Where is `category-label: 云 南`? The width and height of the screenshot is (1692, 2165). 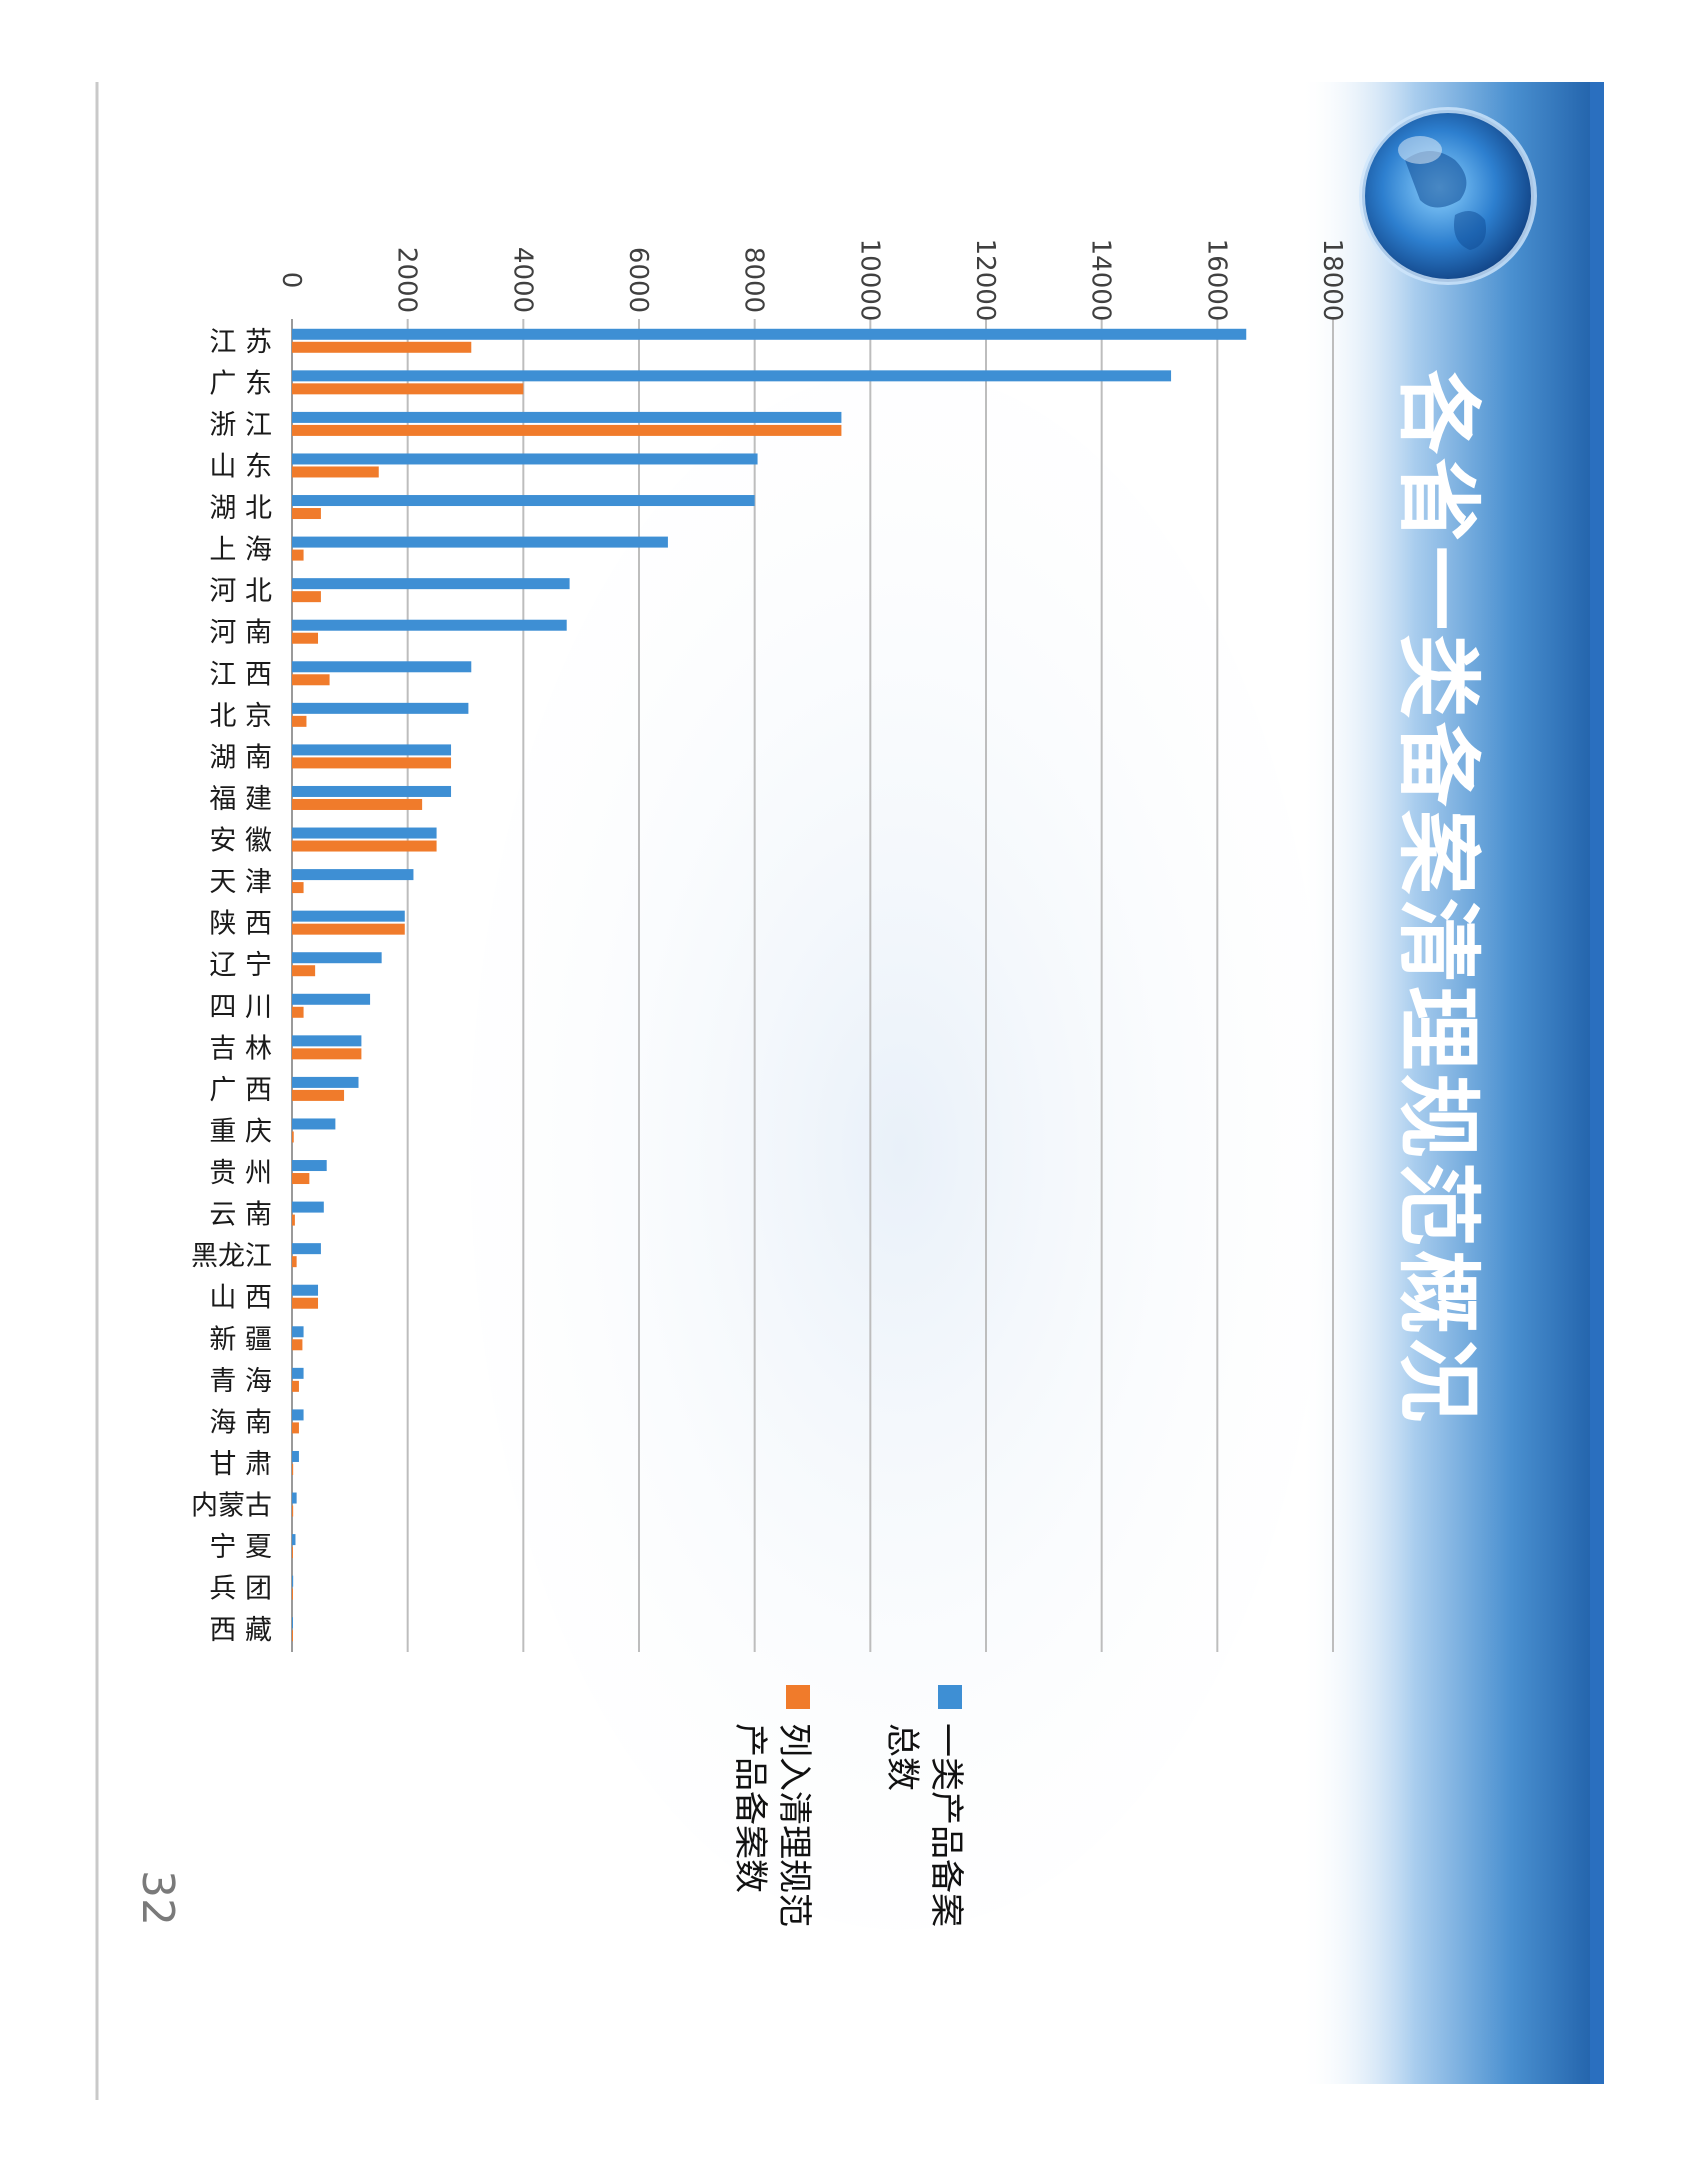 category-label: 云 南 is located at coordinates (240, 1215).